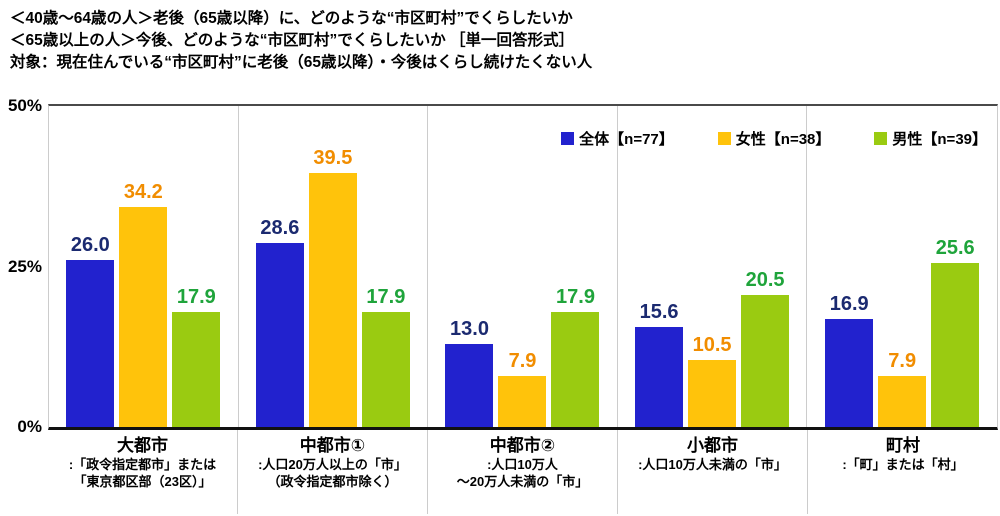 The image size is (1000, 516). What do you see at coordinates (469, 266) in the screenshot?
I see `bar-group-column: 13.0` at bounding box center [469, 266].